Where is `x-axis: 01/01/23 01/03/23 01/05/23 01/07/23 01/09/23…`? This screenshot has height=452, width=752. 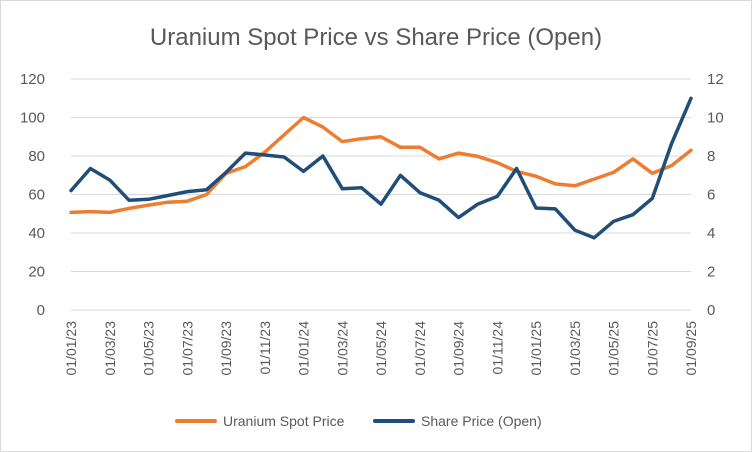
x-axis: 01/01/23 01/03/23 01/05/23 01/07/23 01/09/23… is located at coordinates (381, 348).